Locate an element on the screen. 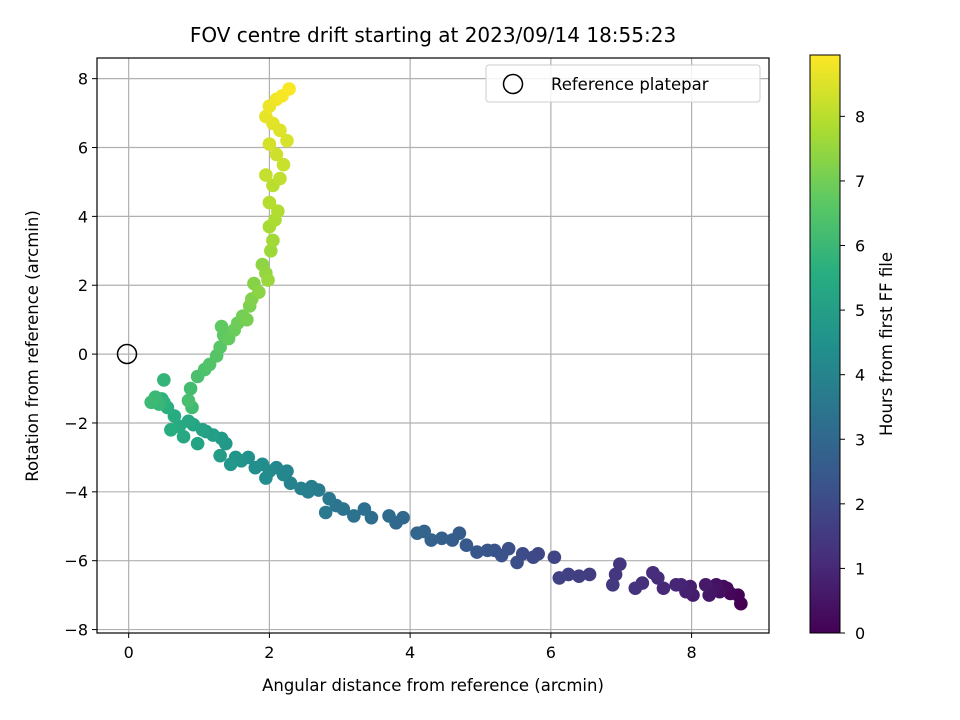  legend: Reference platepar is located at coordinates (623, 83).